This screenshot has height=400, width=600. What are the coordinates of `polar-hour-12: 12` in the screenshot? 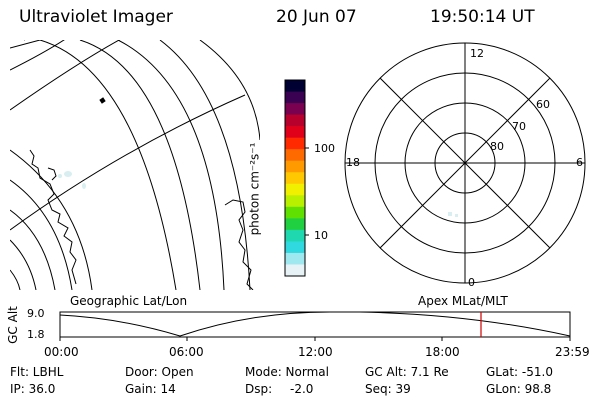 It's located at (477, 53).